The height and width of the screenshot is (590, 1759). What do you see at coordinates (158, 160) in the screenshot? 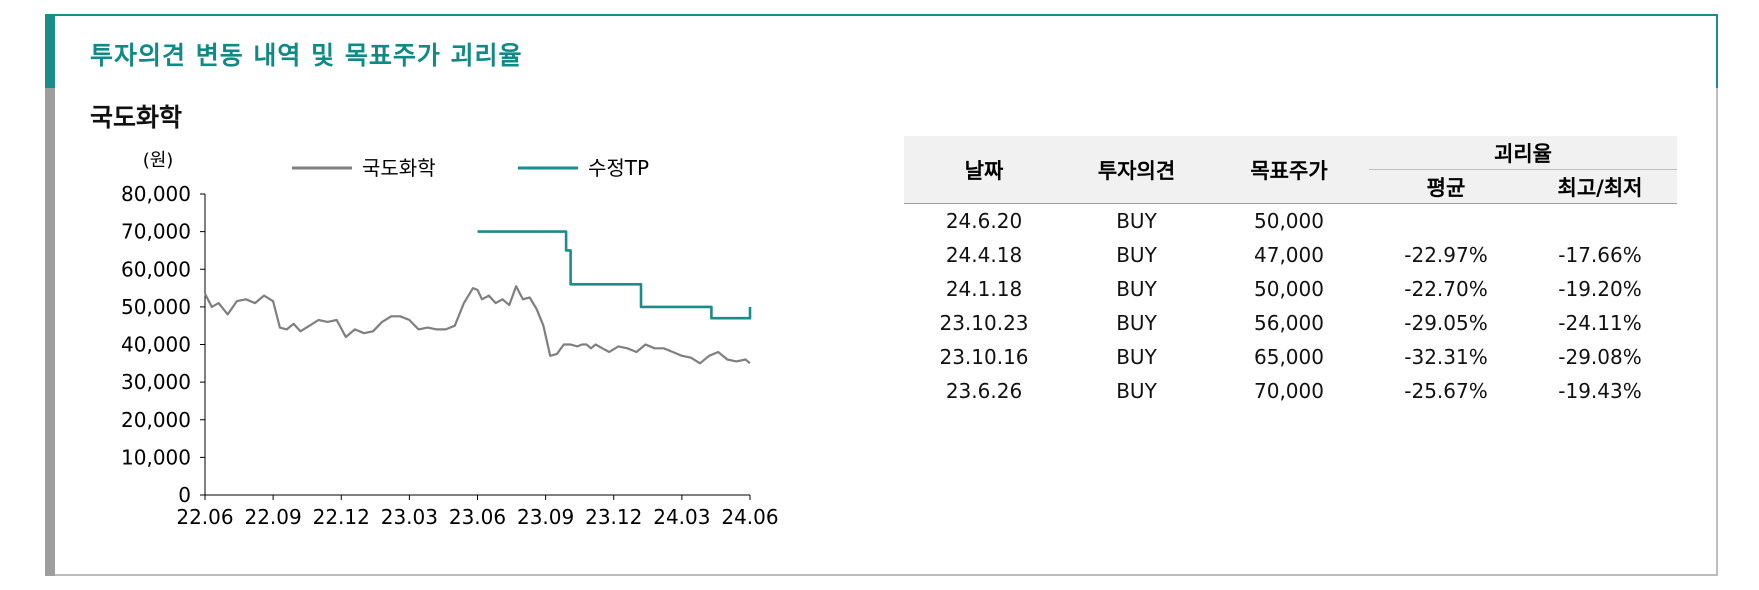
I see `unit-label: (원)` at bounding box center [158, 160].